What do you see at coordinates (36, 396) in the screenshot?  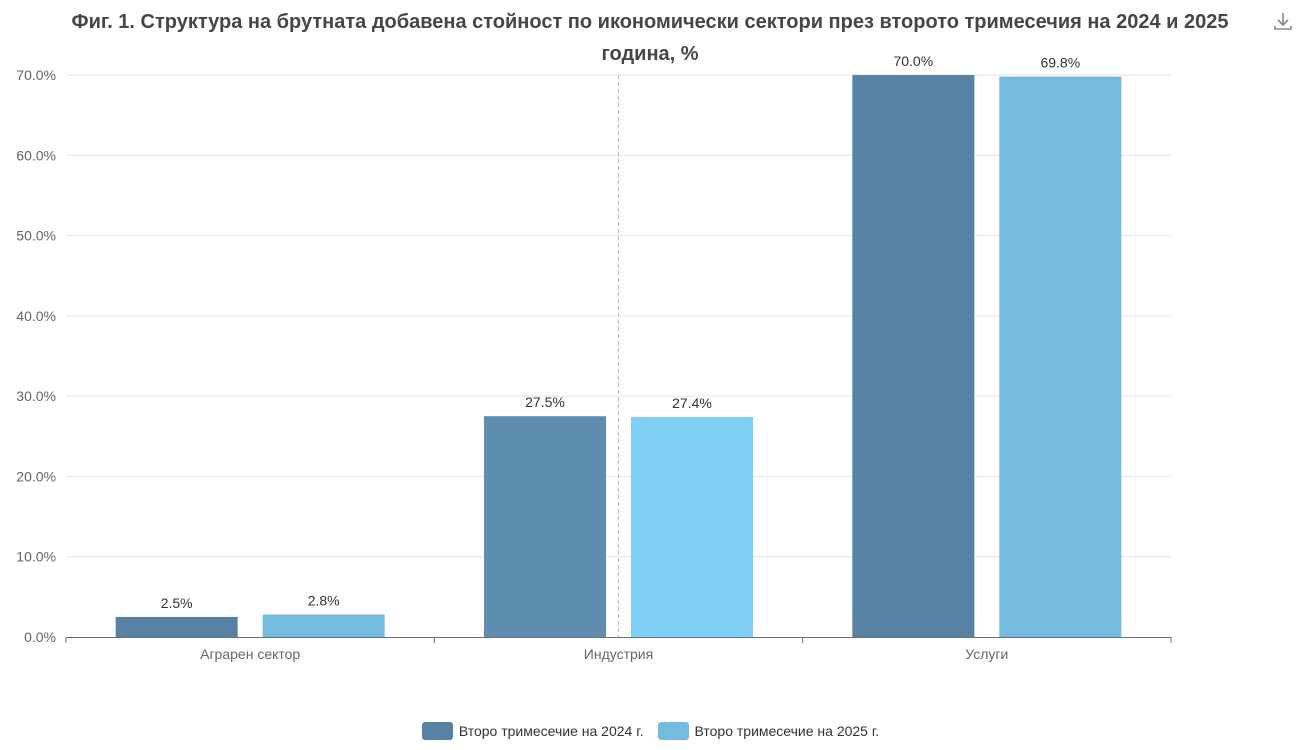 I see `y-tick-label: 30.0%` at bounding box center [36, 396].